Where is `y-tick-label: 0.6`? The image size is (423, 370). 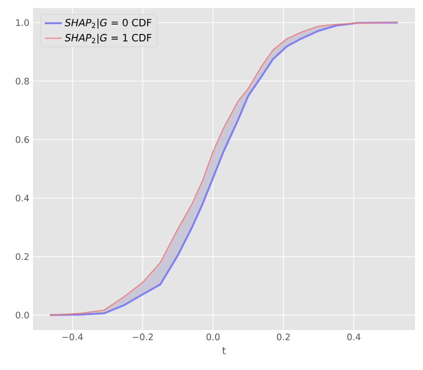
y-tick-label: 0.6 is located at coordinates (22, 139).